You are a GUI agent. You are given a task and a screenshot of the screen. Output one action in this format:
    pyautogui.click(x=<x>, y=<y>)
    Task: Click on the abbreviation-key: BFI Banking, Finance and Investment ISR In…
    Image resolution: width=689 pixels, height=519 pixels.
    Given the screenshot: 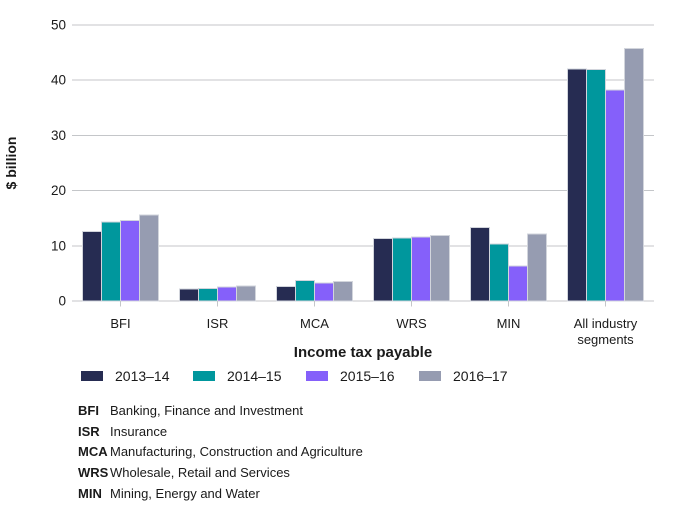 What is the action you would take?
    pyautogui.click(x=220, y=453)
    